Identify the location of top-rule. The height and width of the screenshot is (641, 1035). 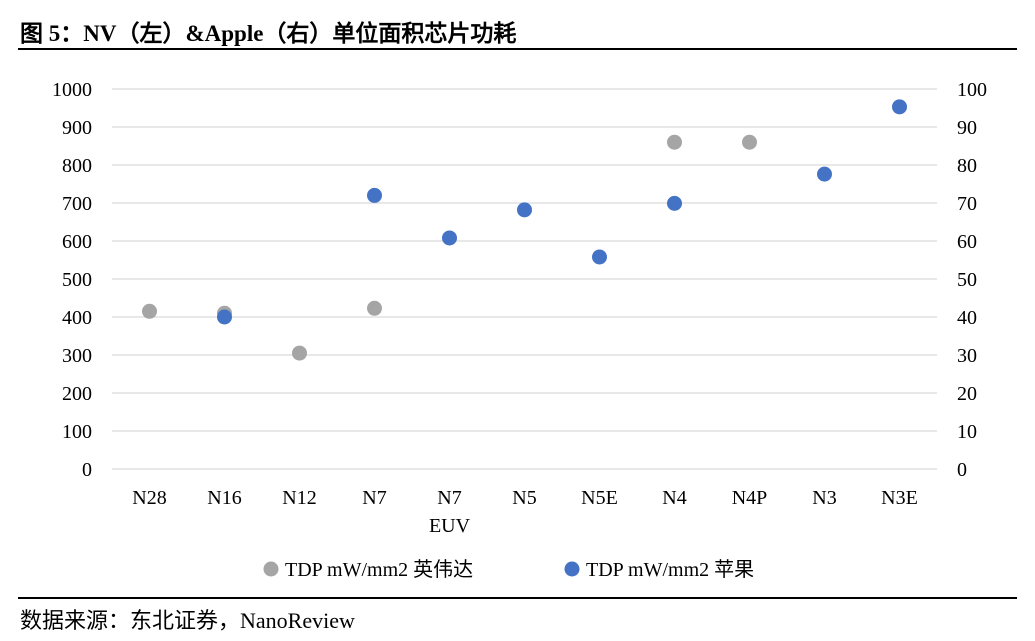
(517, 49).